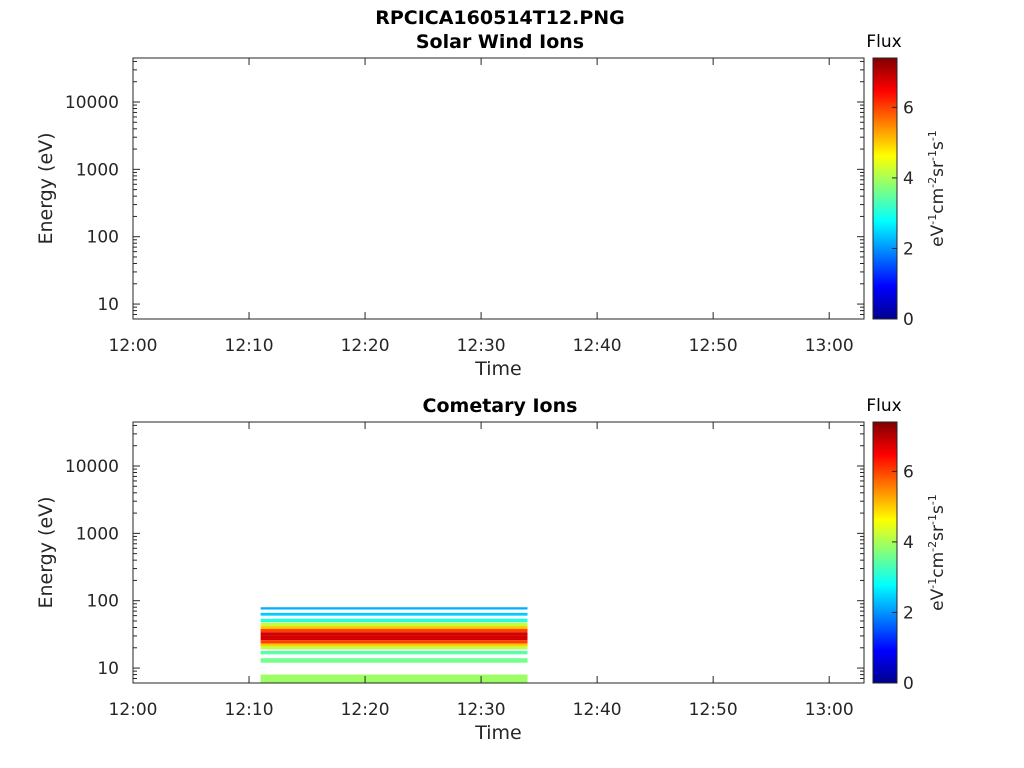 The image size is (1024, 768). I want to click on figure-title: RPCICA160514T12.PNG, so click(500, 18).